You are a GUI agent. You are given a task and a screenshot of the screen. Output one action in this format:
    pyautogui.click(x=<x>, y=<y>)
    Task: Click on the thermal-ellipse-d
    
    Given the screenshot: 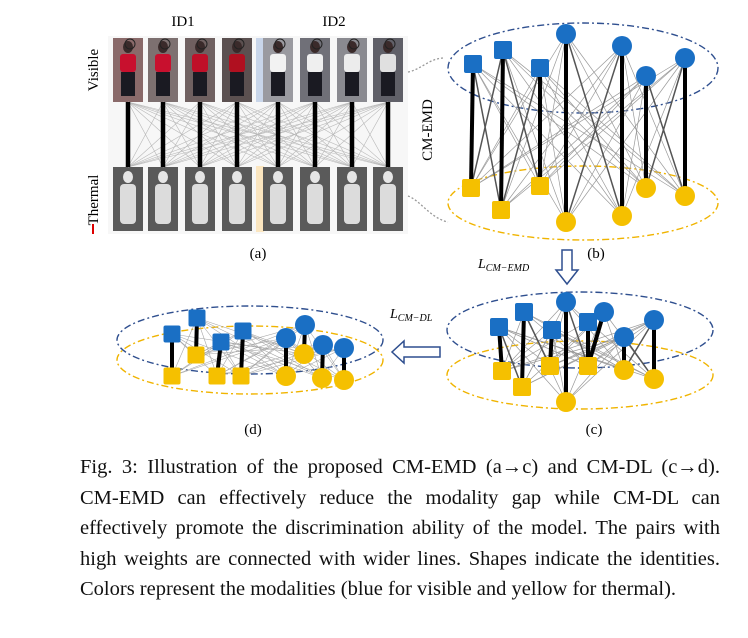 What is the action you would take?
    pyautogui.click(x=250, y=360)
    